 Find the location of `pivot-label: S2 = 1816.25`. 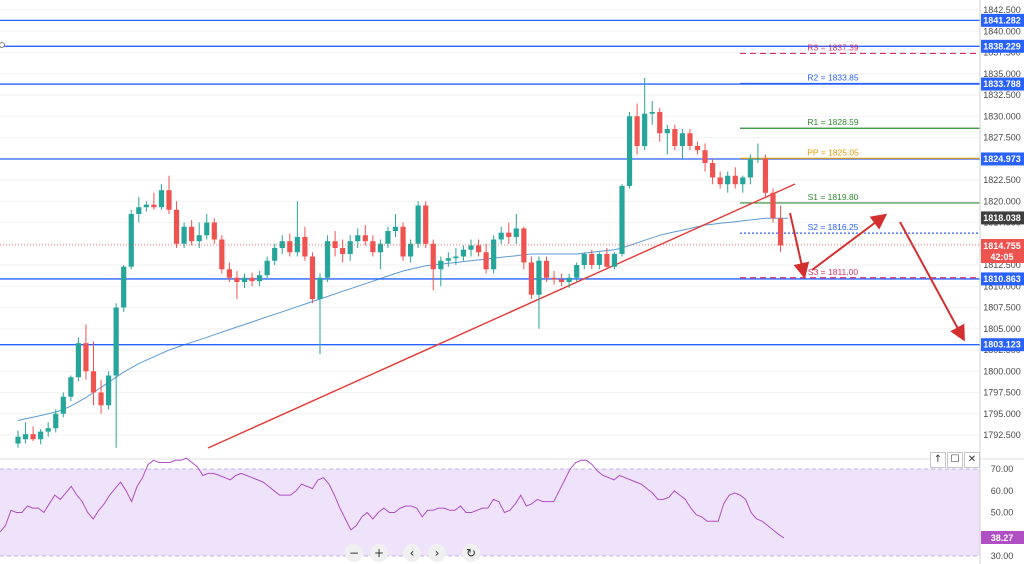

pivot-label: S2 = 1816.25 is located at coordinates (833, 227).